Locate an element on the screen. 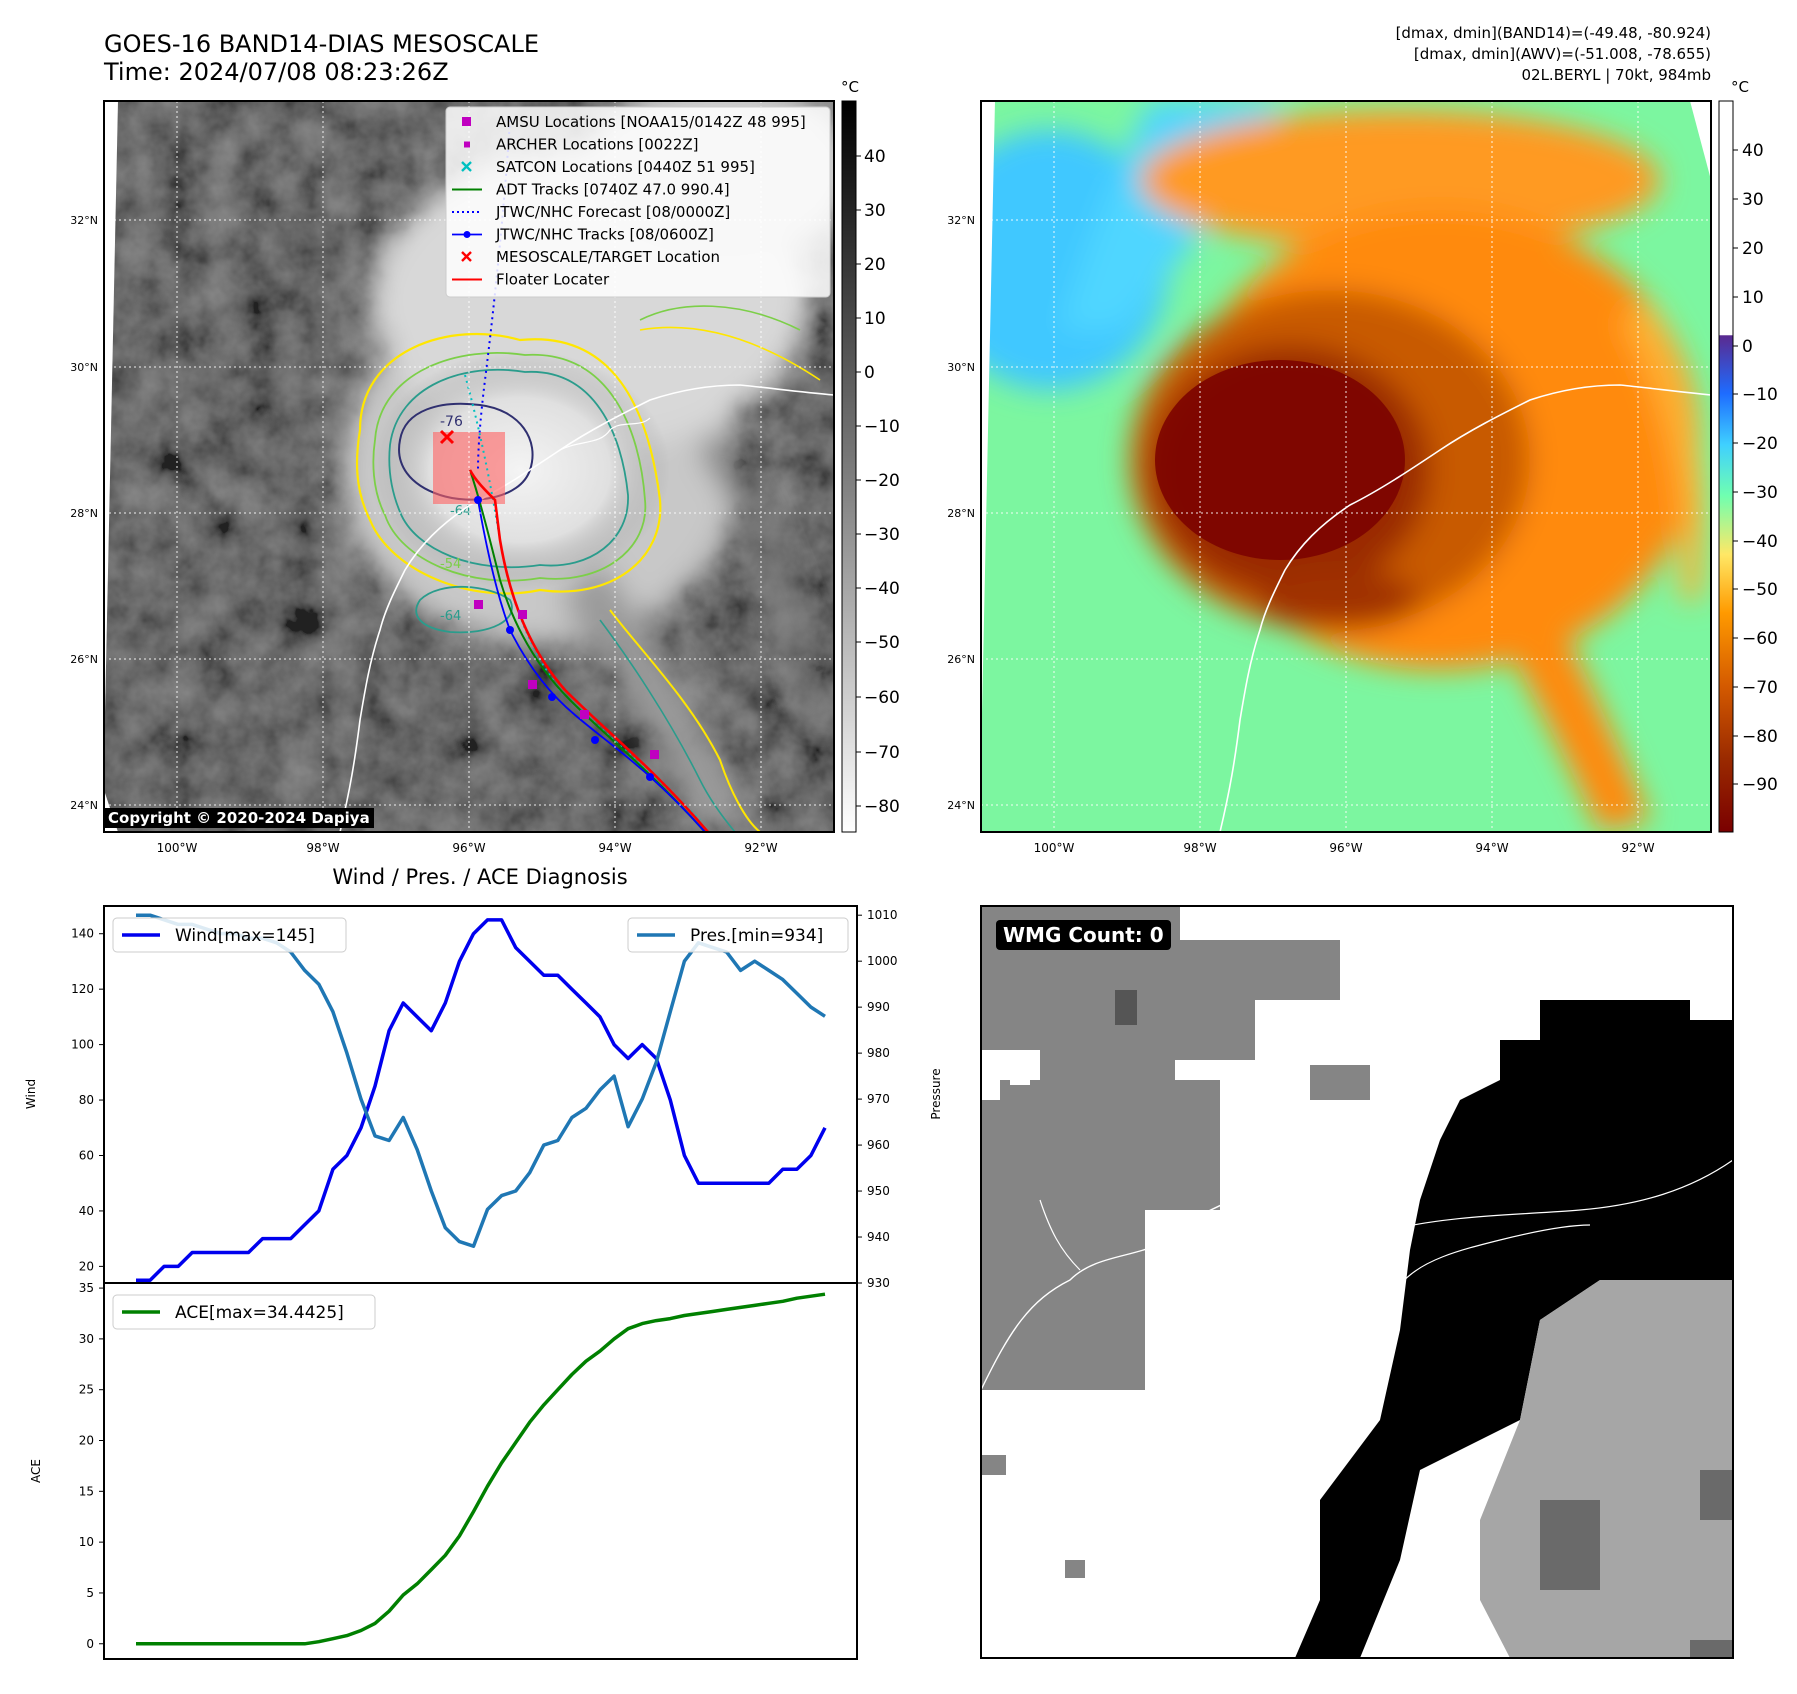 The width and height of the screenshot is (1797, 1694). ir-colorbar-tick: 0 is located at coordinates (869, 373).